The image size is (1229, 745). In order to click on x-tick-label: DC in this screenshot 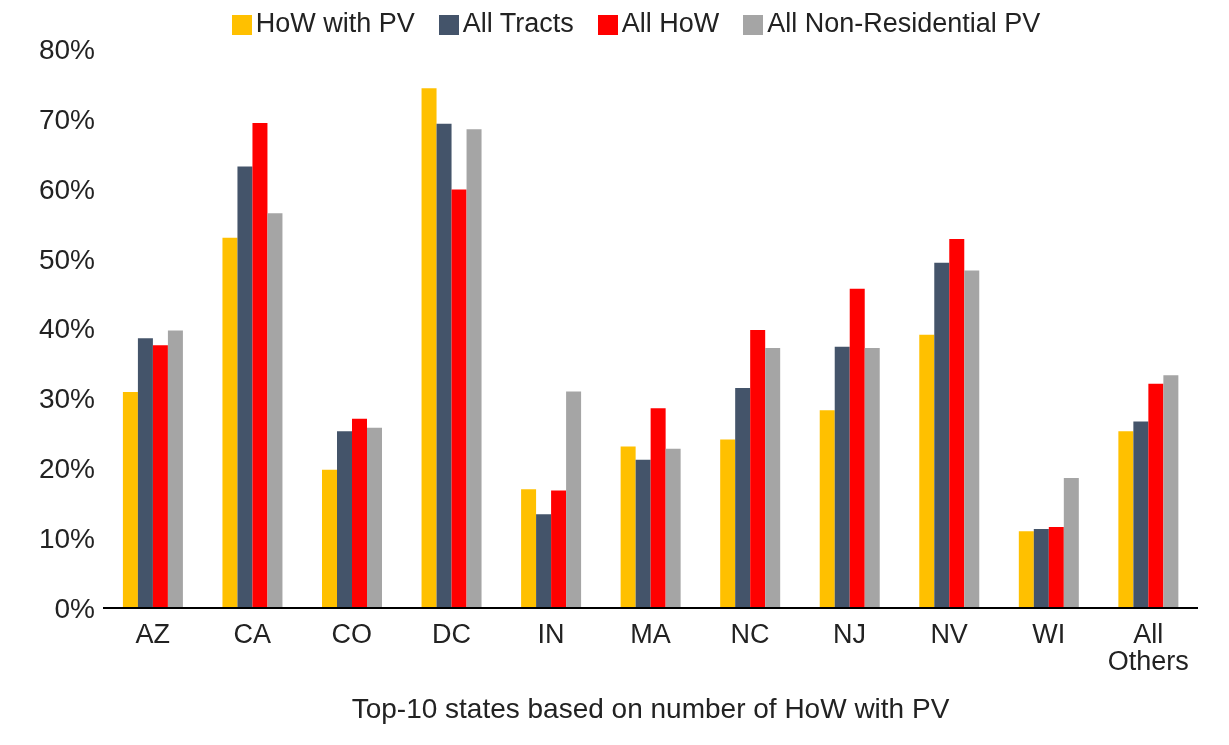, I will do `click(451, 634)`.